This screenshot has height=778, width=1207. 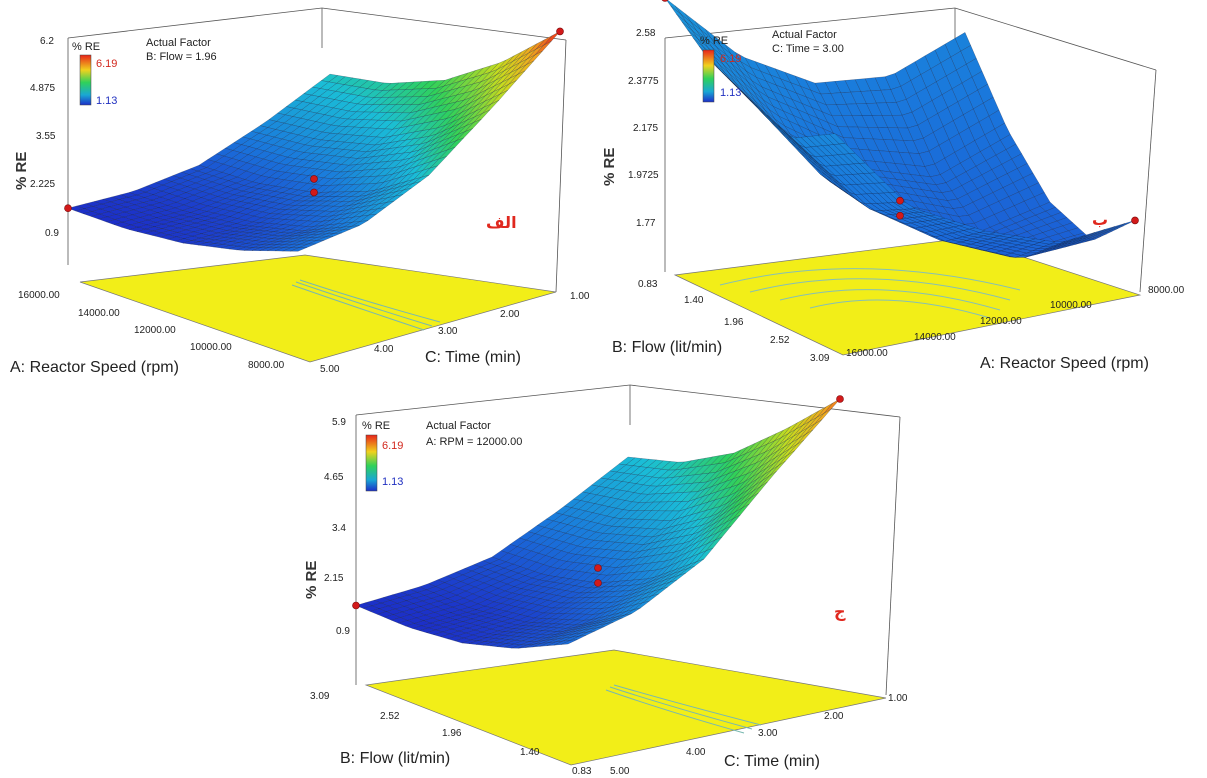 I want to click on actual-factor-value: C: Time = 3.00, so click(x=808, y=49).